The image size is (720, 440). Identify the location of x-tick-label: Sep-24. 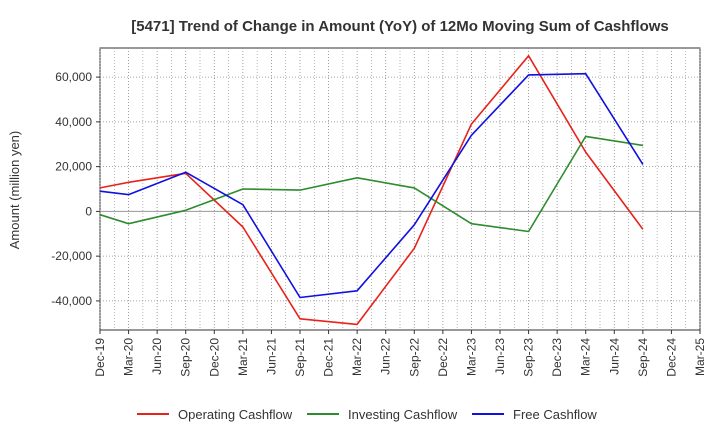
(643, 357).